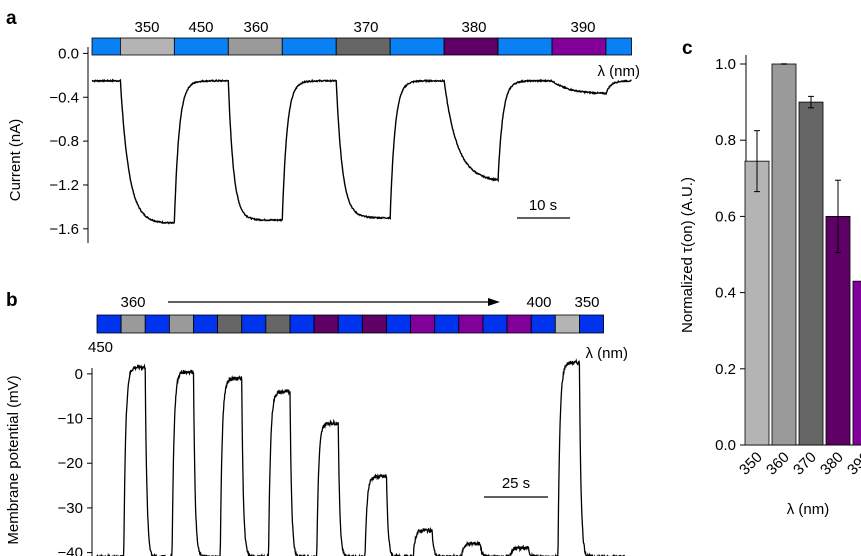 Image resolution: width=861 pixels, height=556 pixels. I want to click on y-tick-label-b: 0, so click(79, 374).